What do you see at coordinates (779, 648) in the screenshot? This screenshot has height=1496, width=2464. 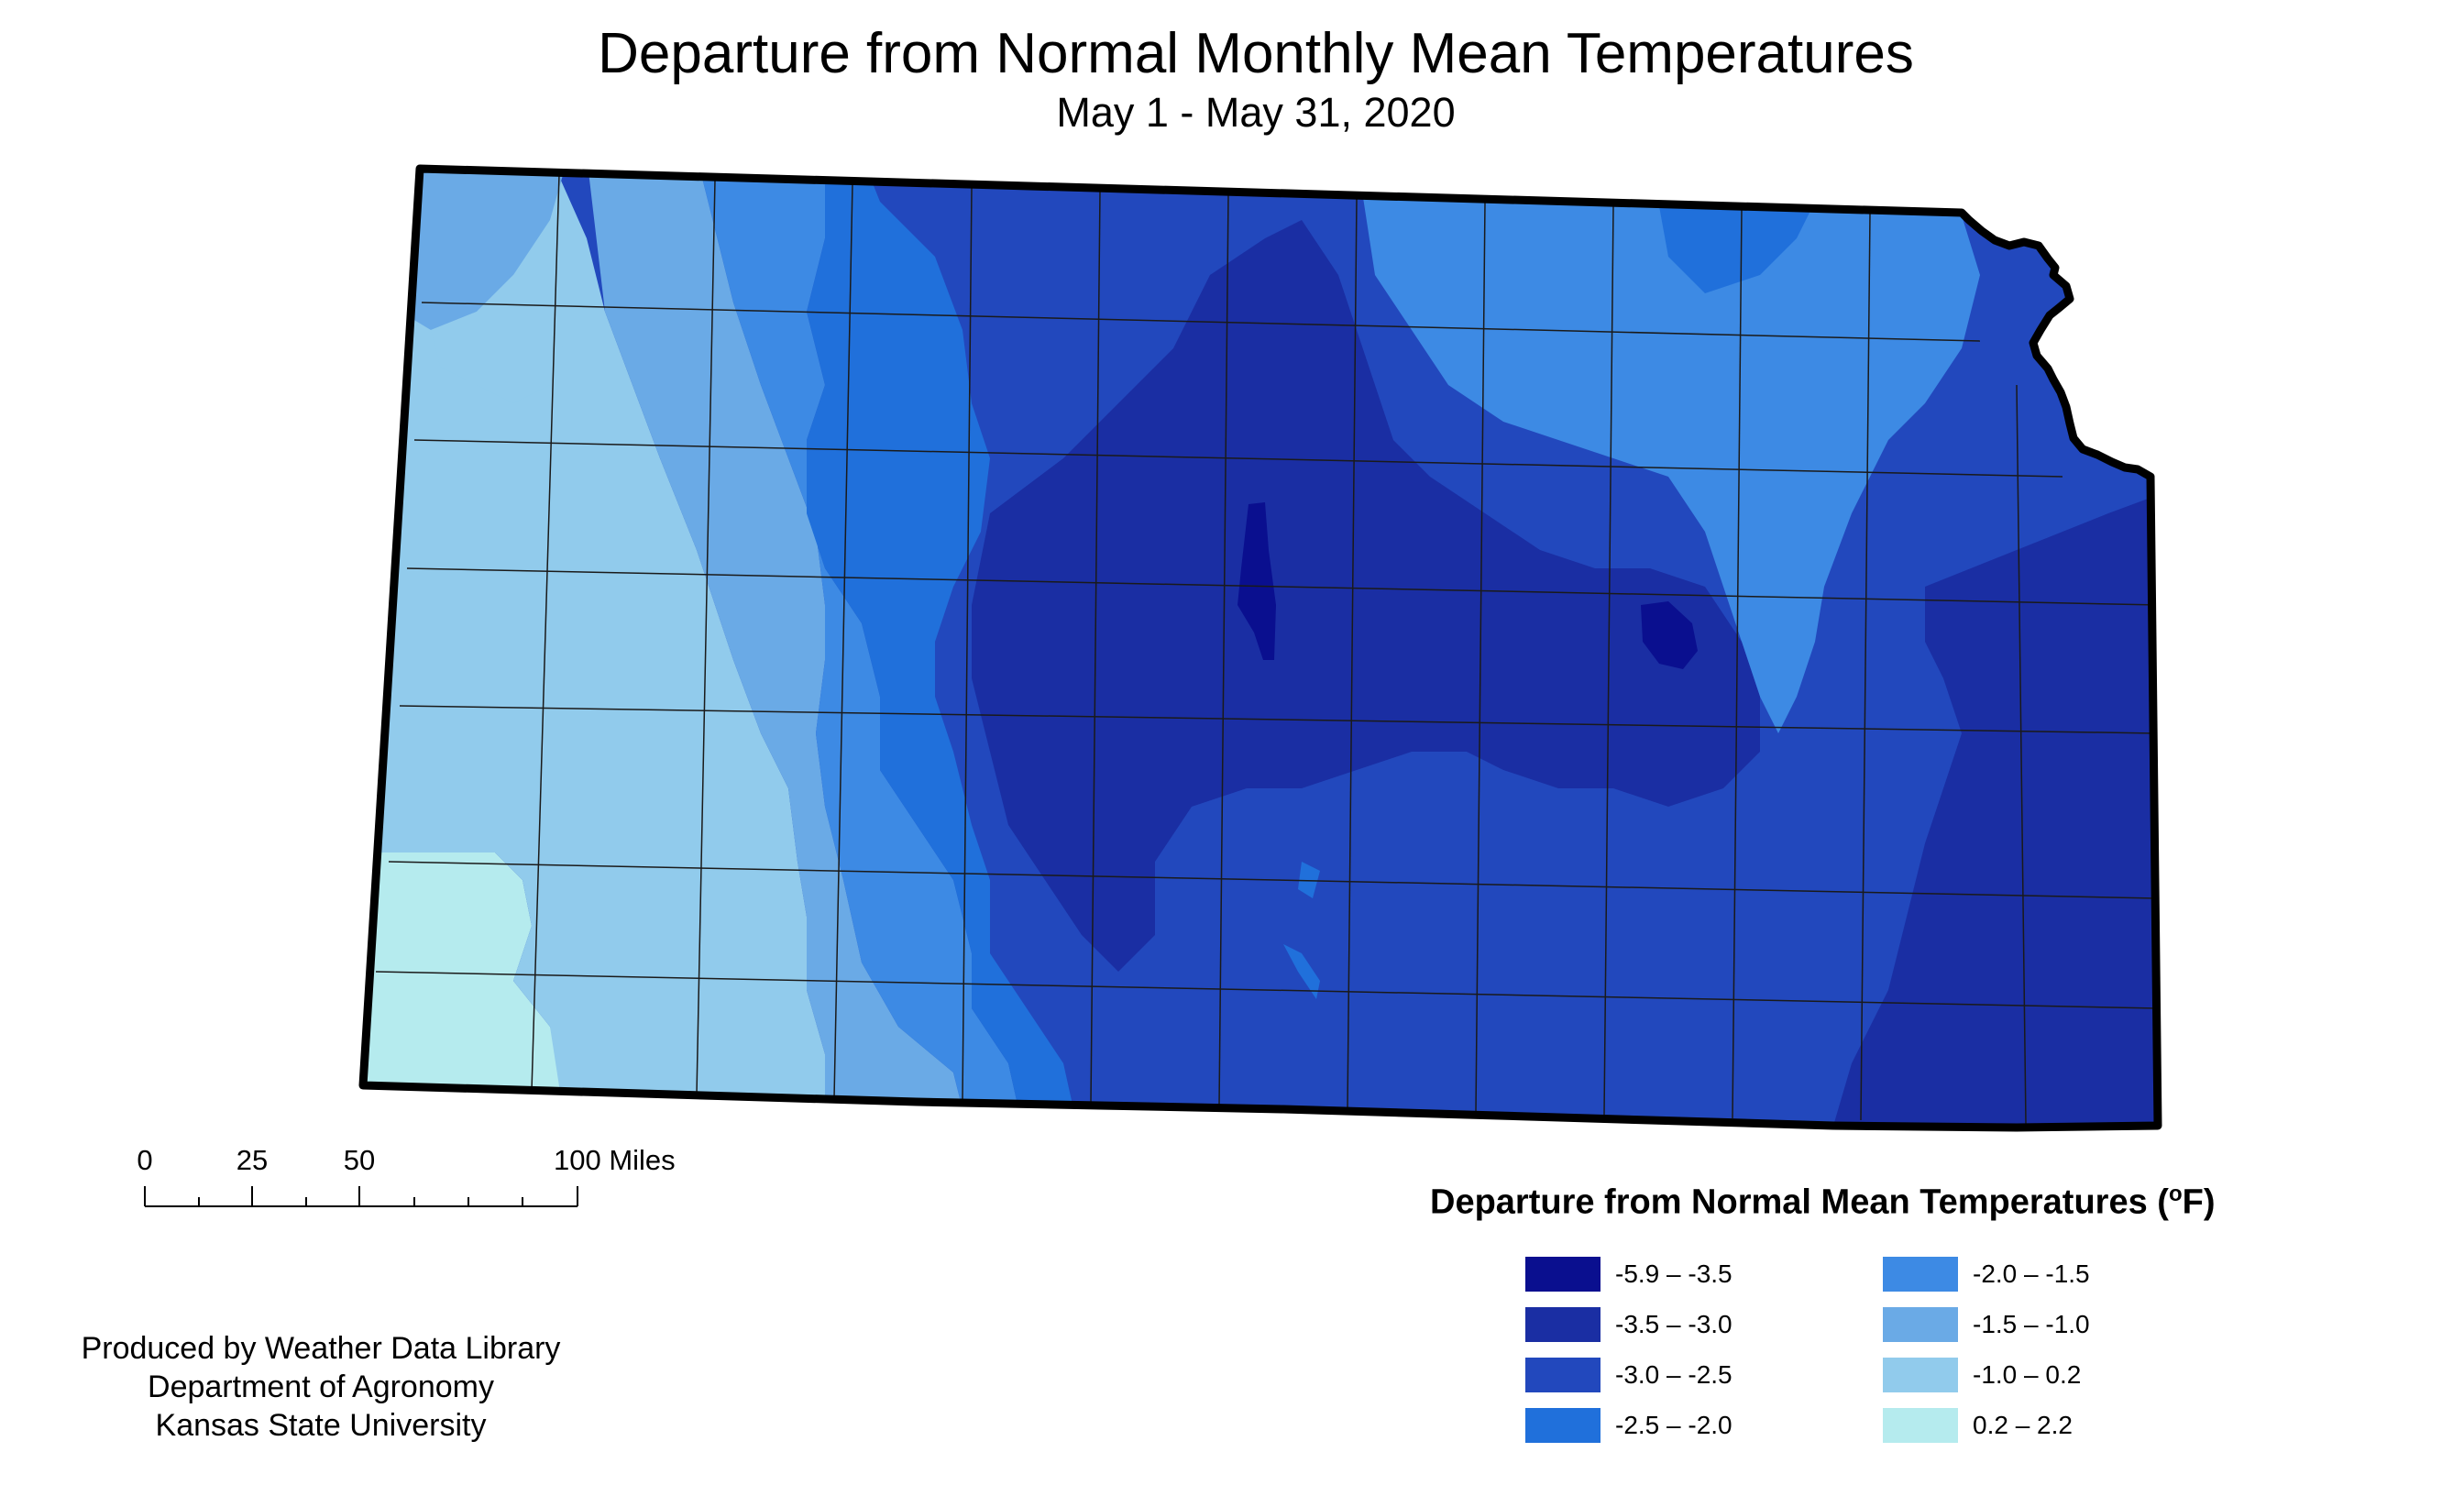 I see `temperature-band-neg1.5-neg1.0-south` at bounding box center [779, 648].